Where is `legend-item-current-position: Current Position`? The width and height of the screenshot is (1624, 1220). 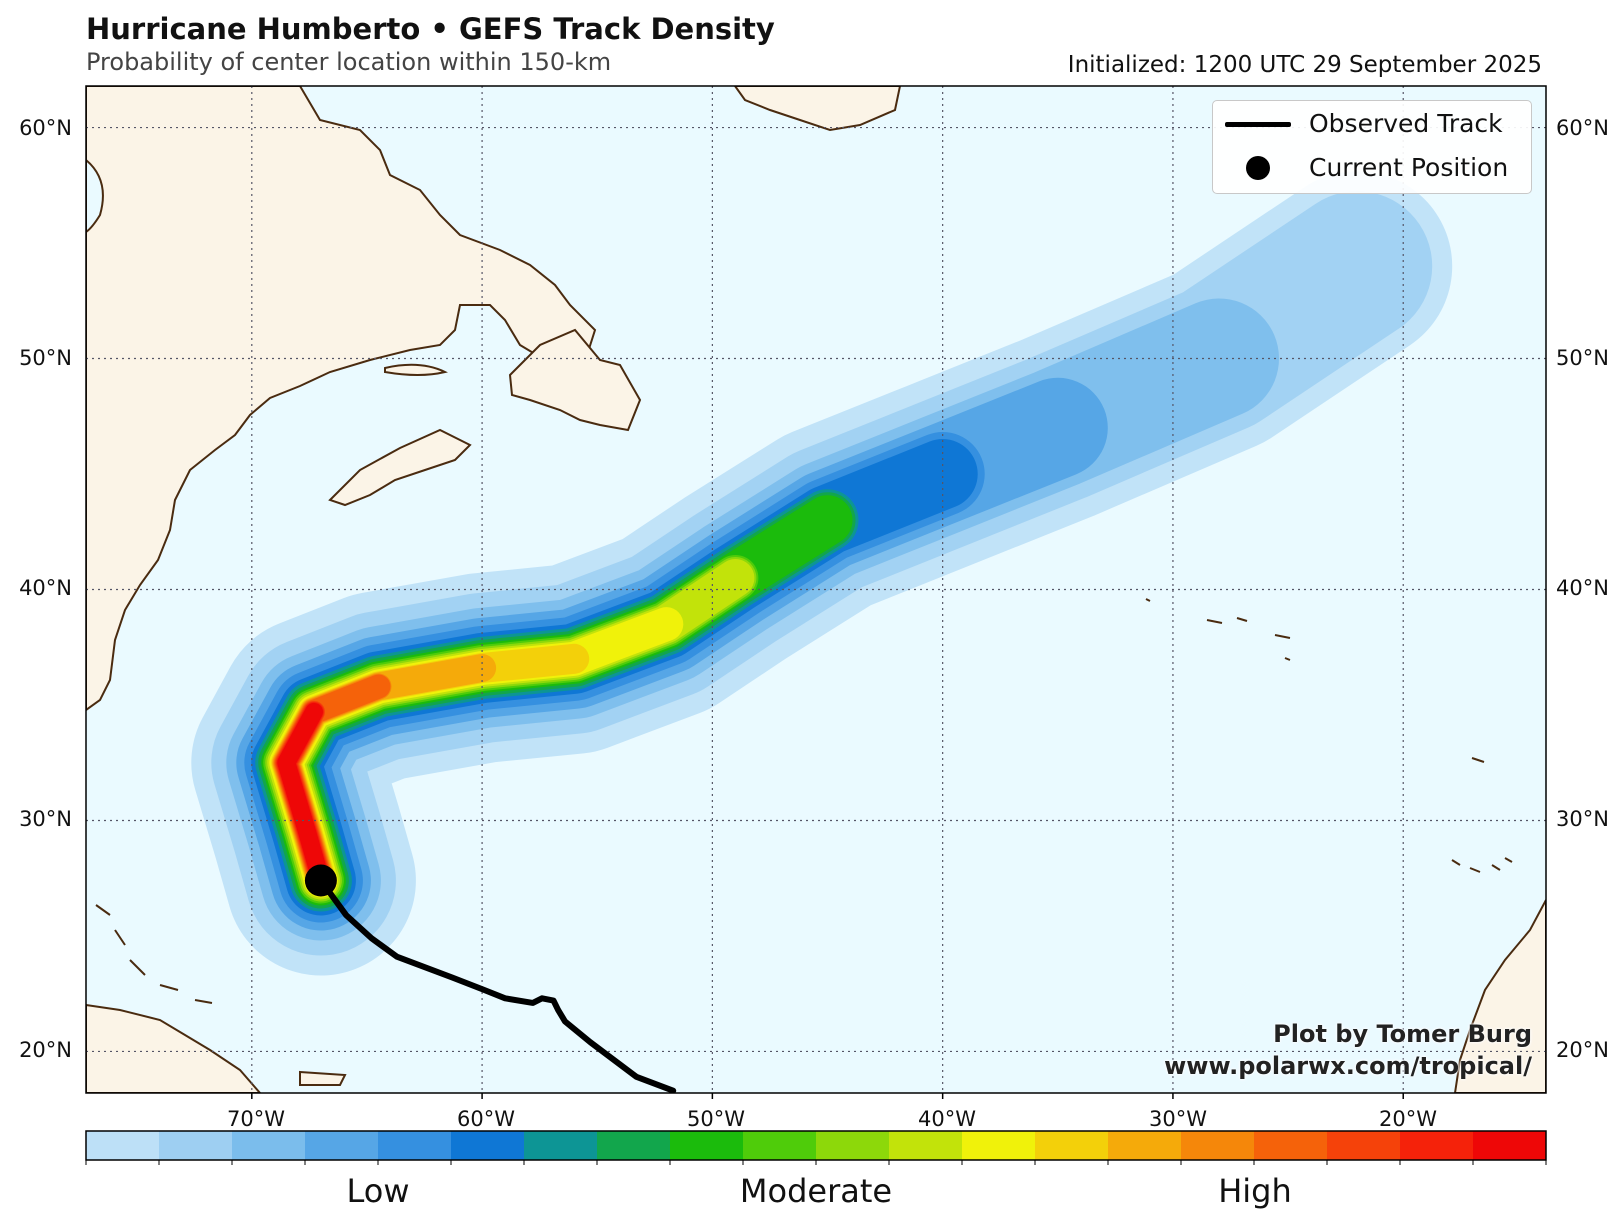
legend-item-current-position: Current Position is located at coordinates (1372, 167).